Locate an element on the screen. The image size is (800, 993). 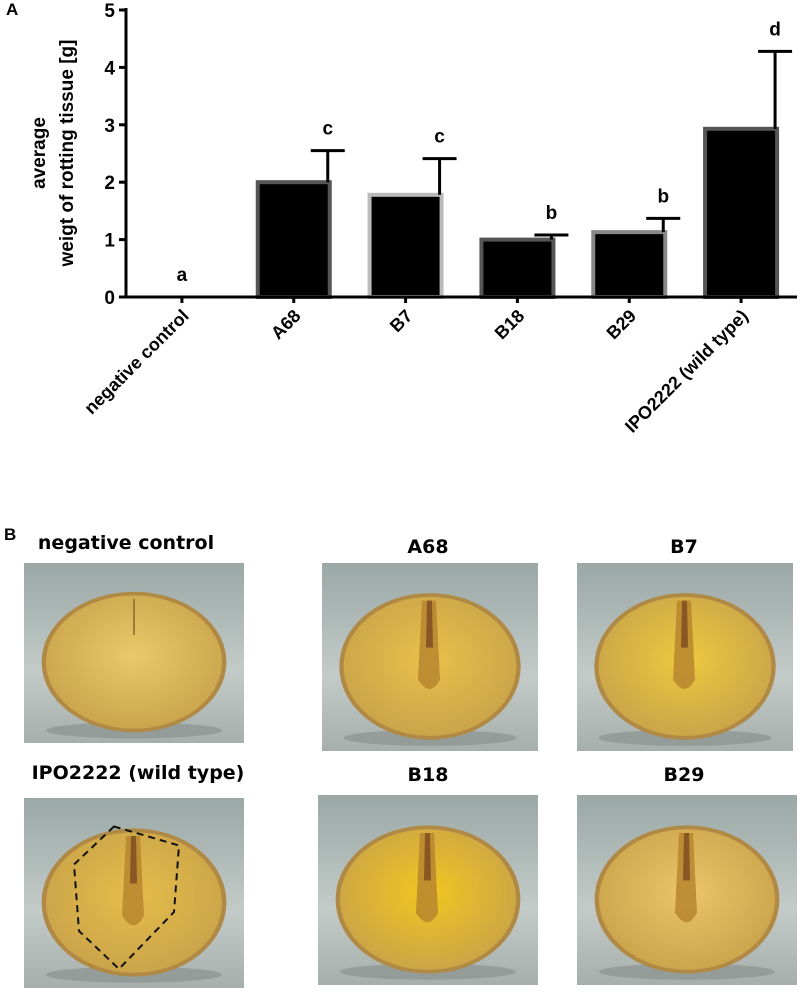
y-tick-label-1: 1 is located at coordinates (109, 241).